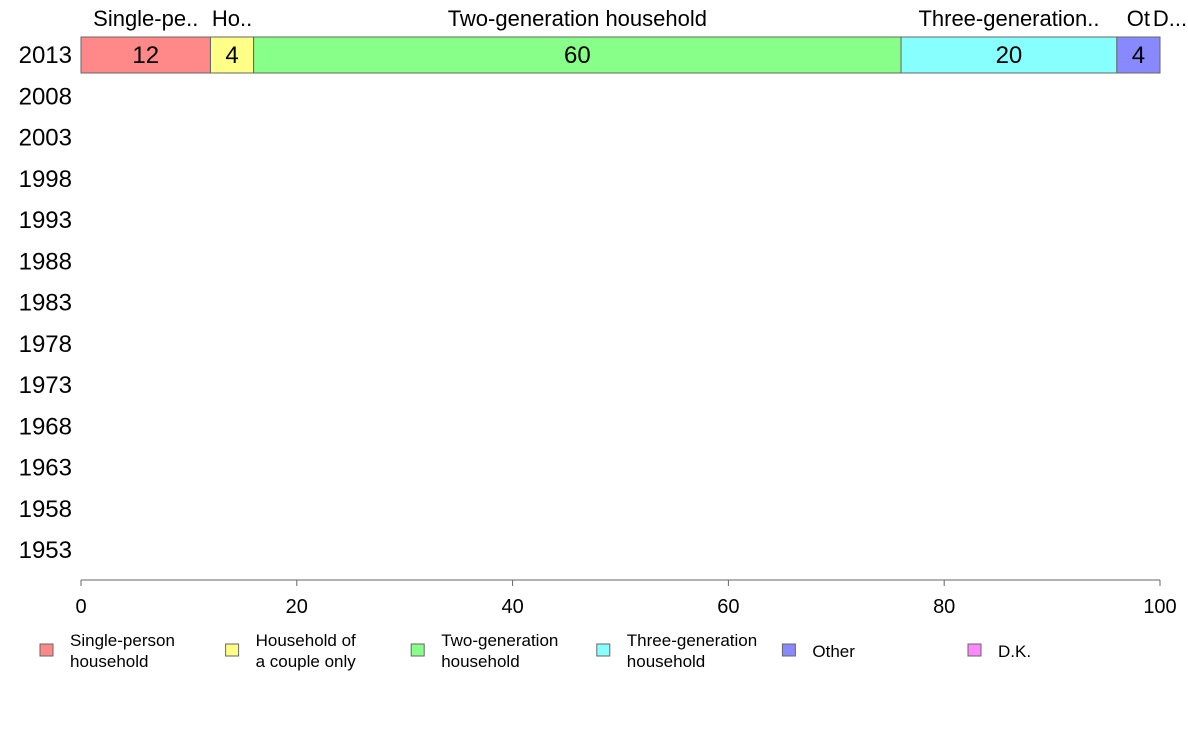 This screenshot has width=1188, height=736. Describe the element at coordinates (833, 651) in the screenshot. I see `legend-label: Other` at that location.